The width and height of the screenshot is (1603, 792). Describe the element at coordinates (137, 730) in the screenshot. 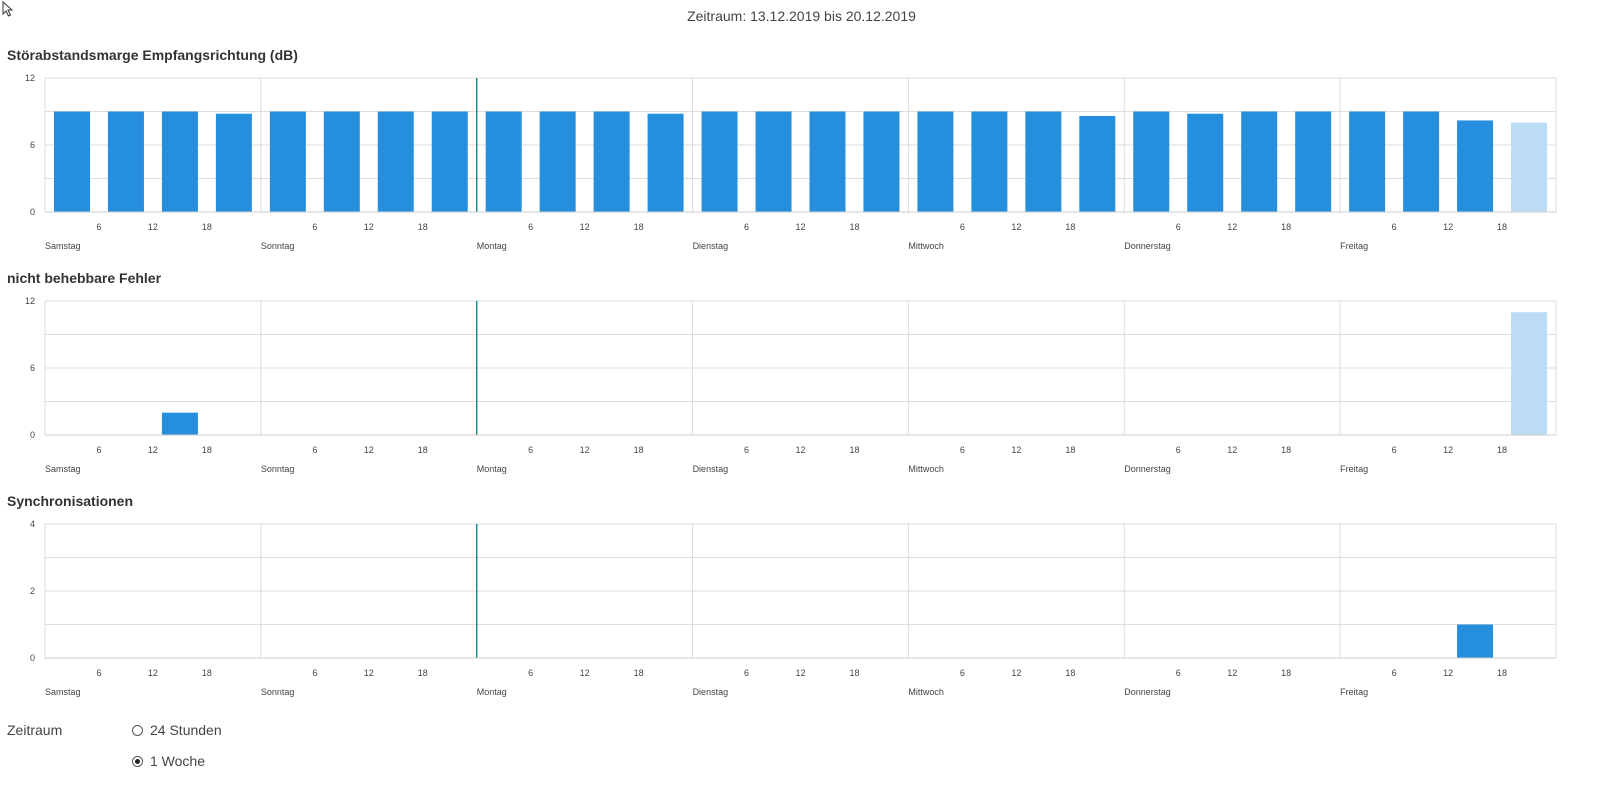

I see `radio-24h` at that location.